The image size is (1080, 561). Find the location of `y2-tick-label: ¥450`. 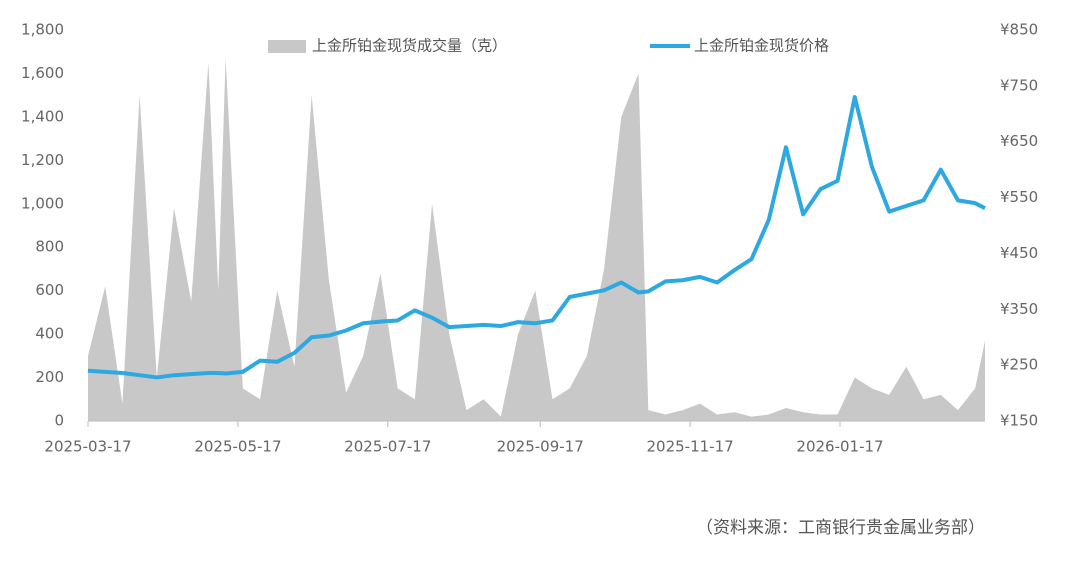

y2-tick-label: ¥450 is located at coordinates (1019, 253).